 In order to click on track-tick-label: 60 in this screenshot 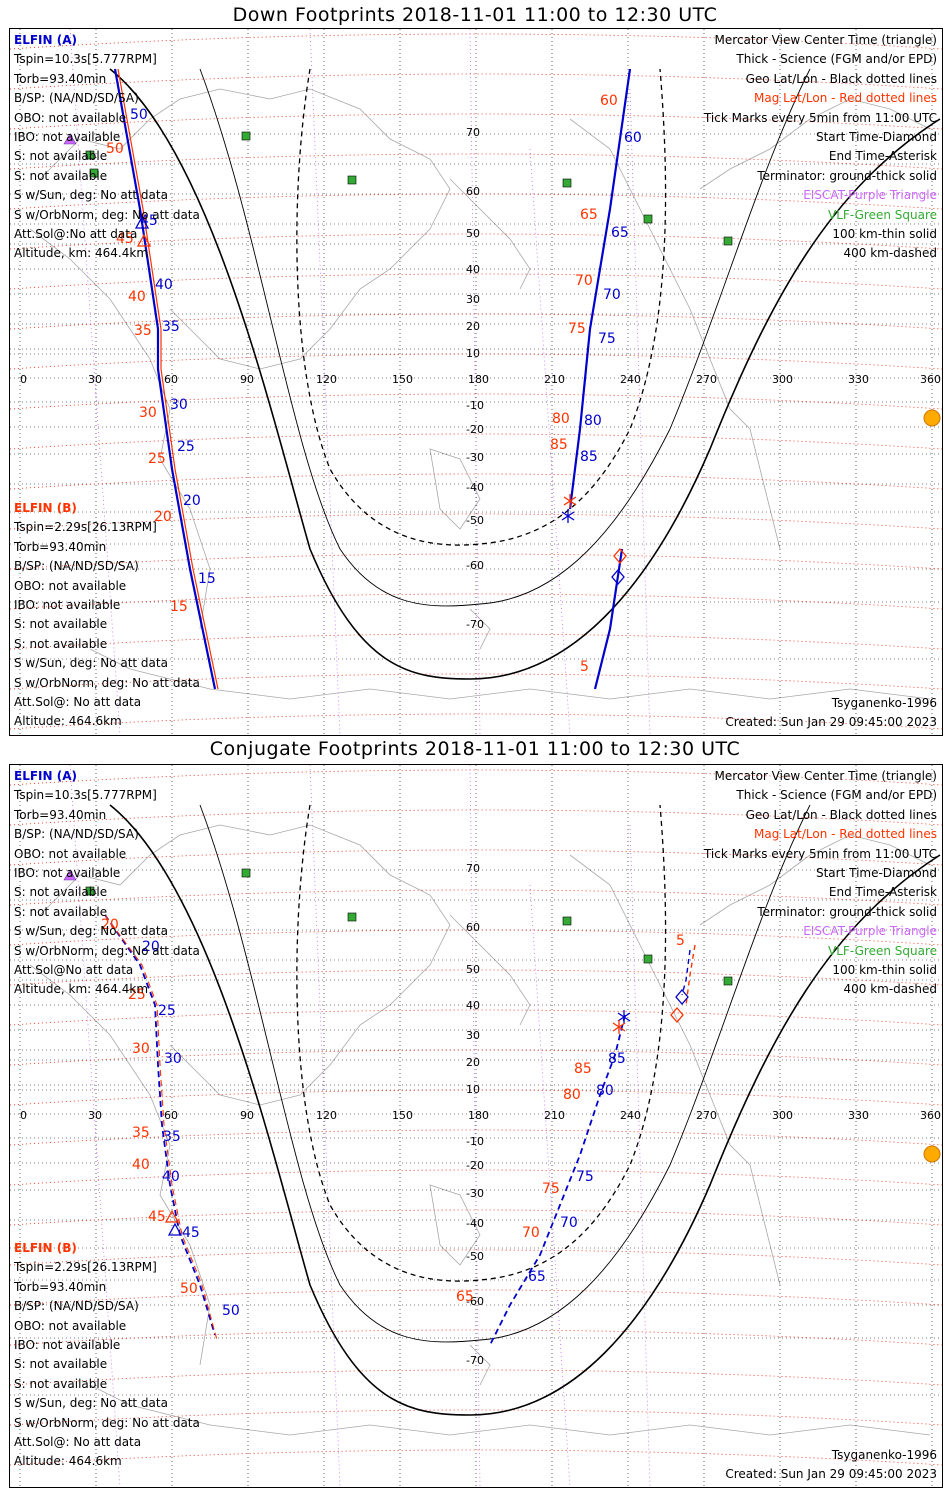, I will do `click(633, 138)`.